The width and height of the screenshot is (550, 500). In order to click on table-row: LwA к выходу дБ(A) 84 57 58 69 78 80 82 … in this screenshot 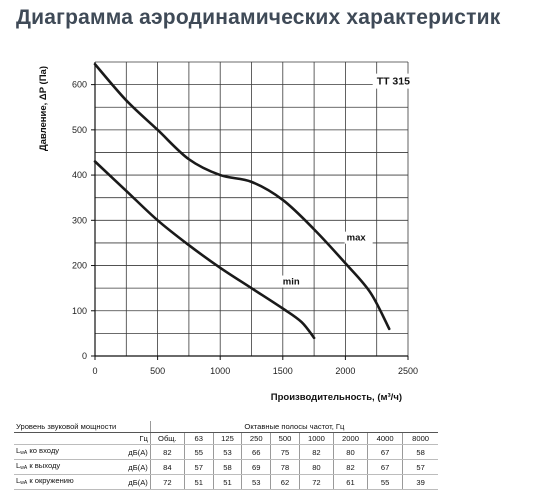, I will do `click(226, 467)`.